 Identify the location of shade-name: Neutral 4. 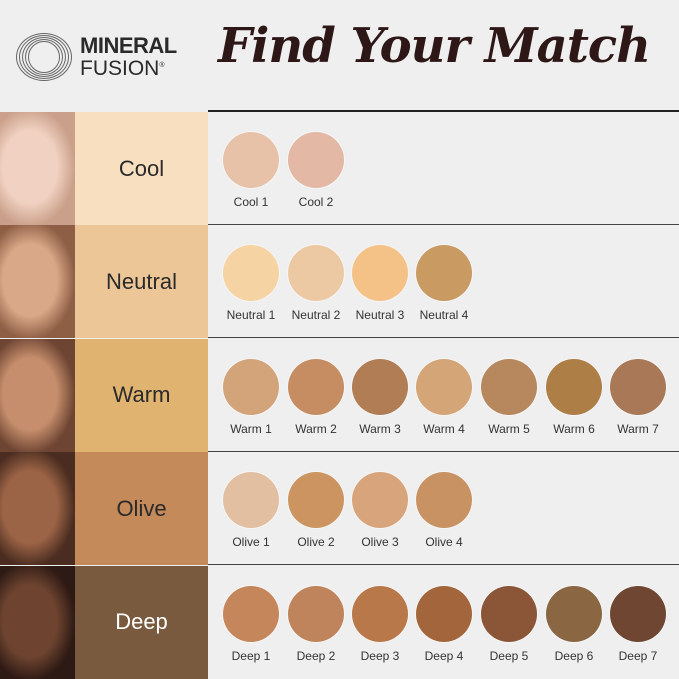
(444, 315).